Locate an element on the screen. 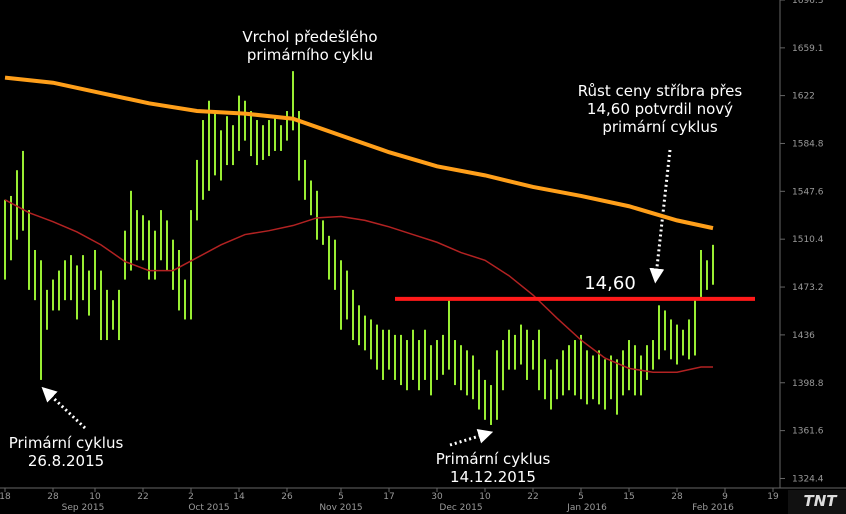 The image size is (846, 514). annotation-line: 14,60 potvrdil nový is located at coordinates (660, 109).